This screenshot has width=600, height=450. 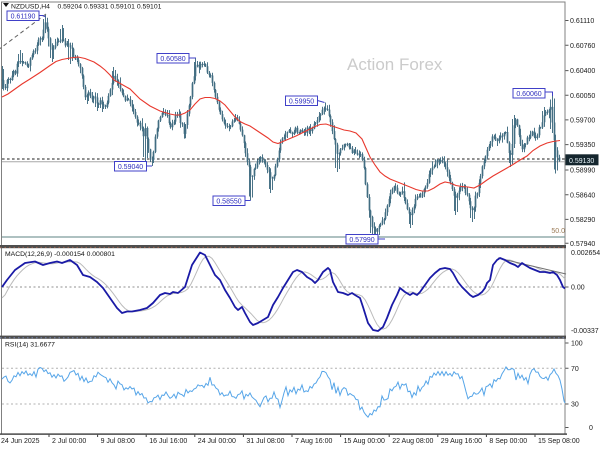 I want to click on svg-text: 30, so click(x=575, y=405).